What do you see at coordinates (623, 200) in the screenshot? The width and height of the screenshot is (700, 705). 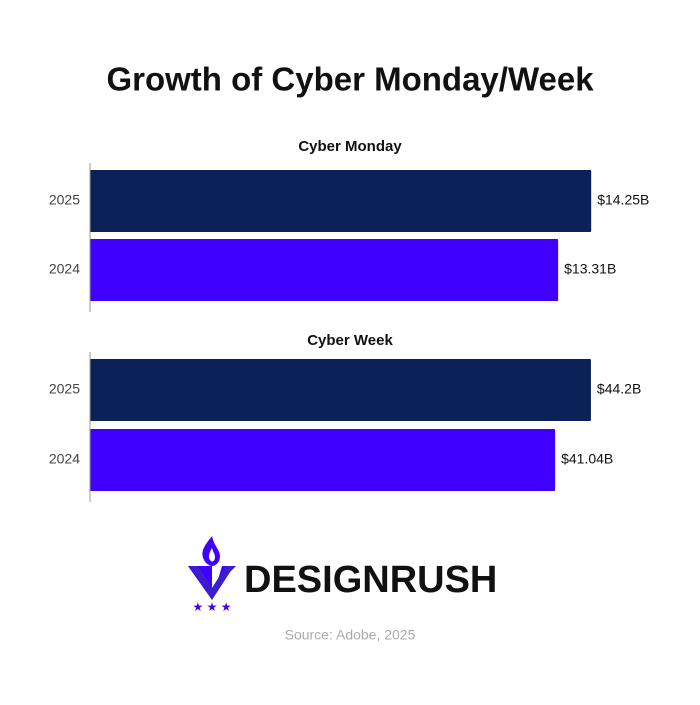 I see `value-label: $14.25B` at bounding box center [623, 200].